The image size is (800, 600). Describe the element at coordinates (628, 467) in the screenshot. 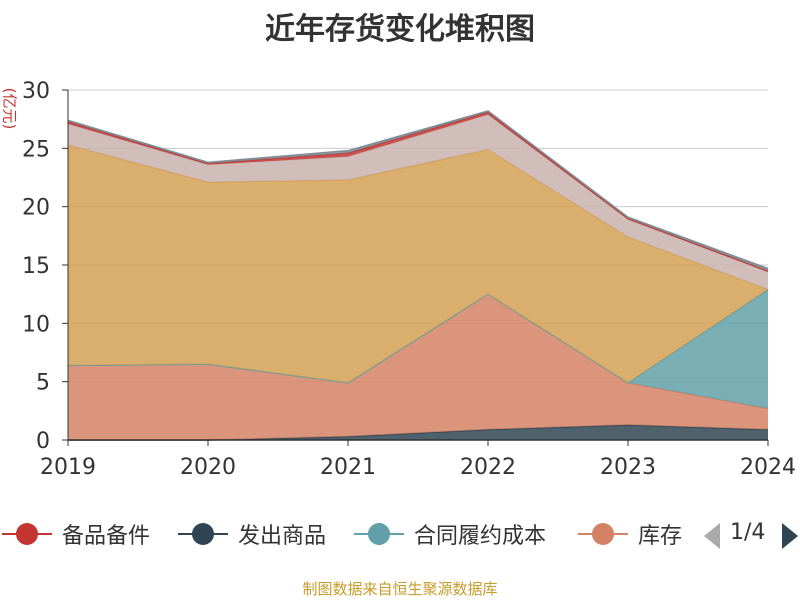

I see `x-tick-label: 2023` at that location.